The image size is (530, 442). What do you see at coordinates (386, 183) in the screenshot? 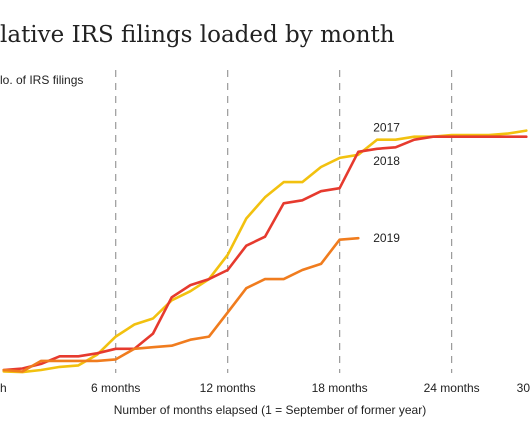
I see `series-labels: 2017 2018 2019` at bounding box center [386, 183].